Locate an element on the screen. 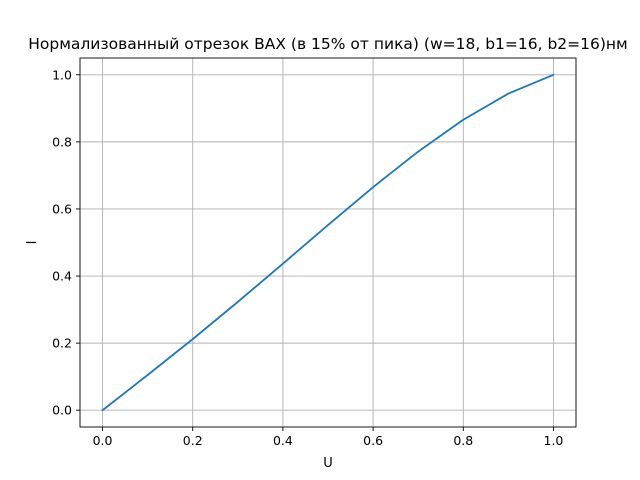 The image size is (640, 480). y-axis-label: I is located at coordinates (32, 243).